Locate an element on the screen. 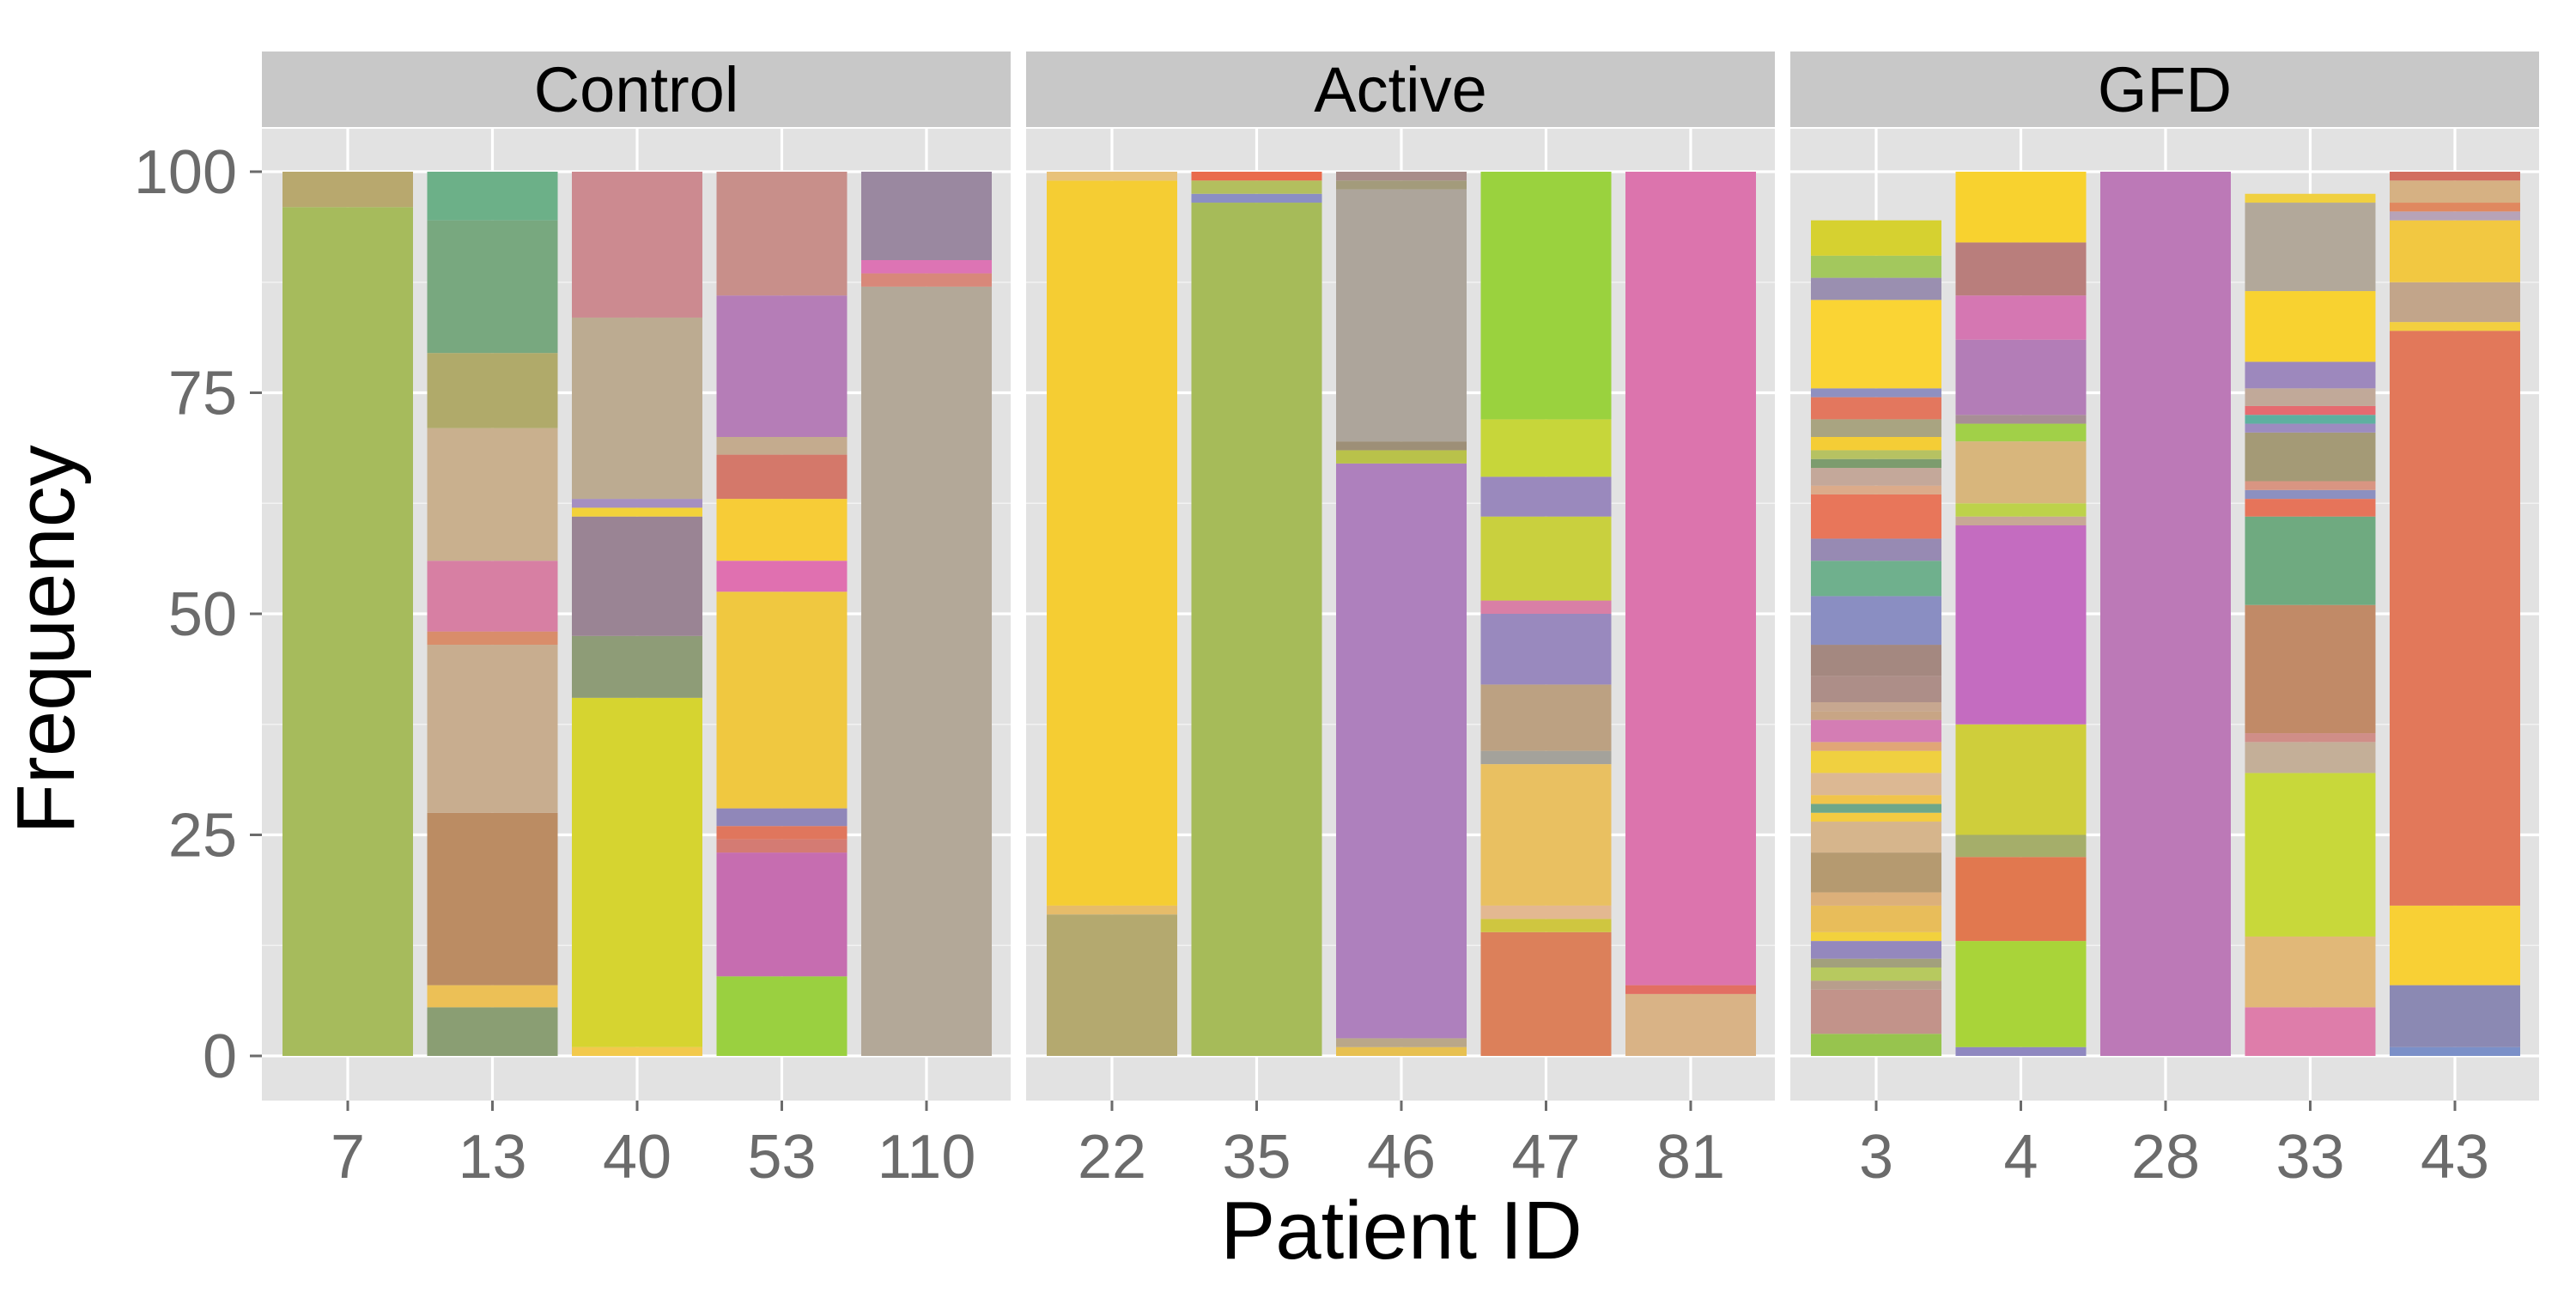 Image resolution: width=2576 pixels, height=1292 pixels. x-tick-label: 13 is located at coordinates (492, 1157).